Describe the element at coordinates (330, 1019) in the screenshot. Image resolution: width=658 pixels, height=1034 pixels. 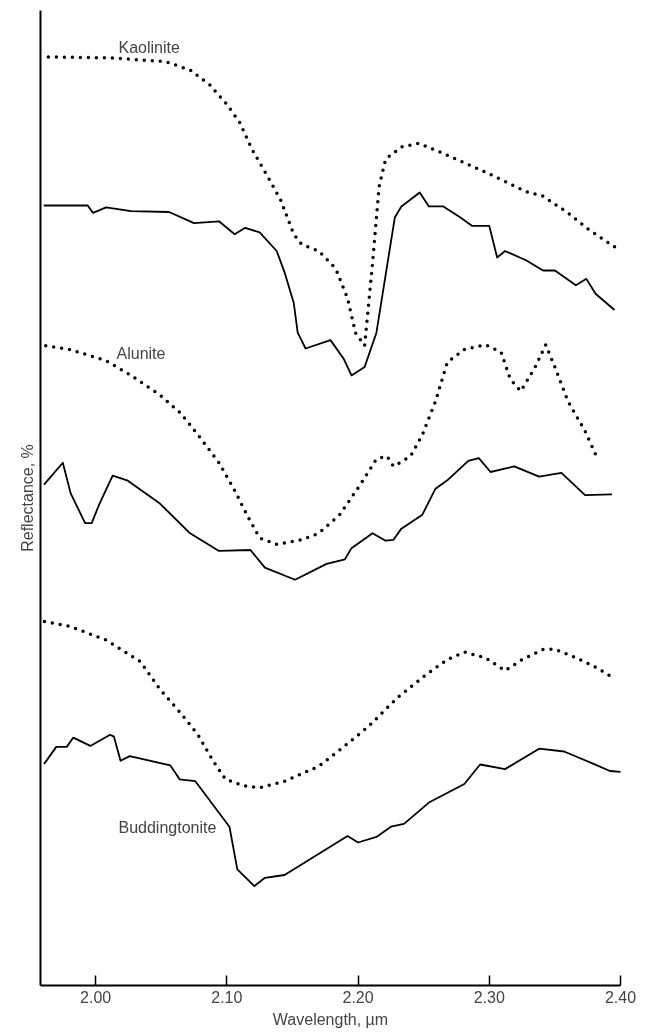
I see `x-axis-title: Wavelength, µm` at that location.